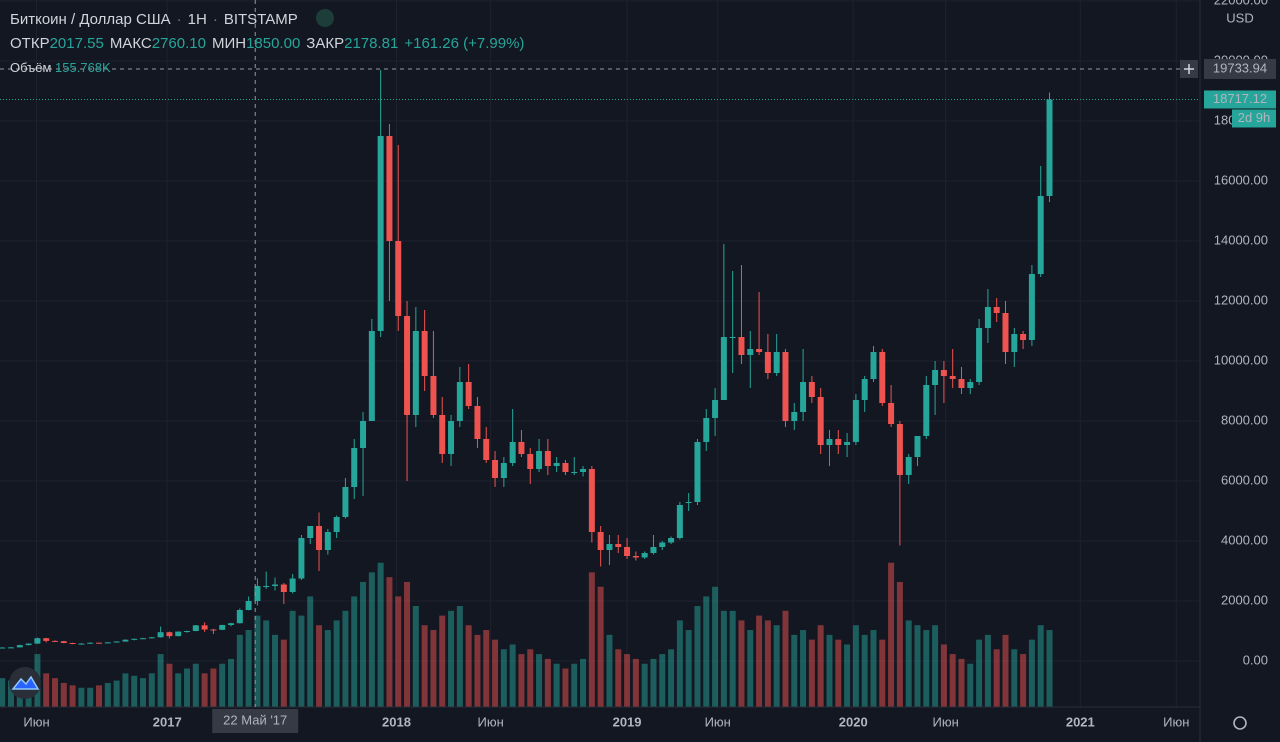 Image resolution: width=1280 pixels, height=742 pixels. Describe the element at coordinates (31, 67) in the screenshot. I see `volume-label: Объём` at that location.